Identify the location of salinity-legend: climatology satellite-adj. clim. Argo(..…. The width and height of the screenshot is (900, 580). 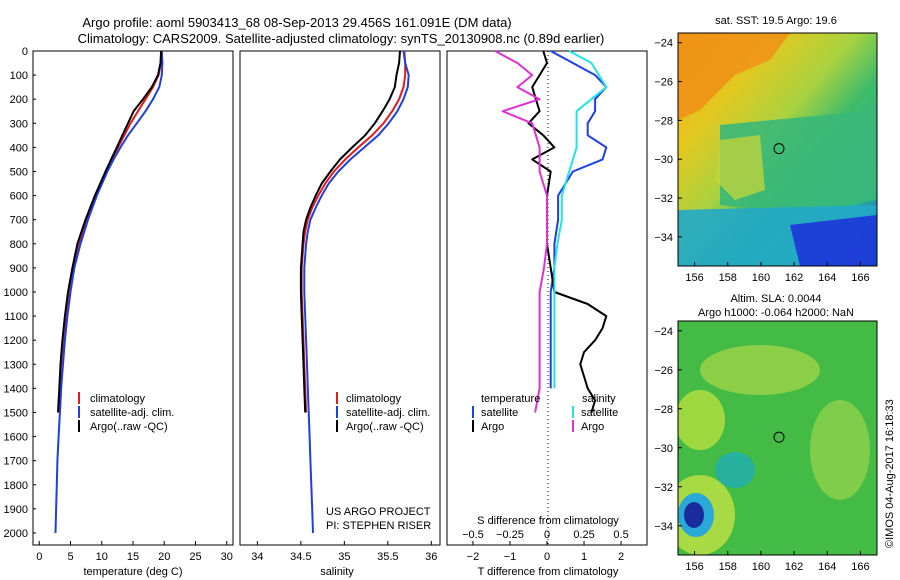
(383, 412).